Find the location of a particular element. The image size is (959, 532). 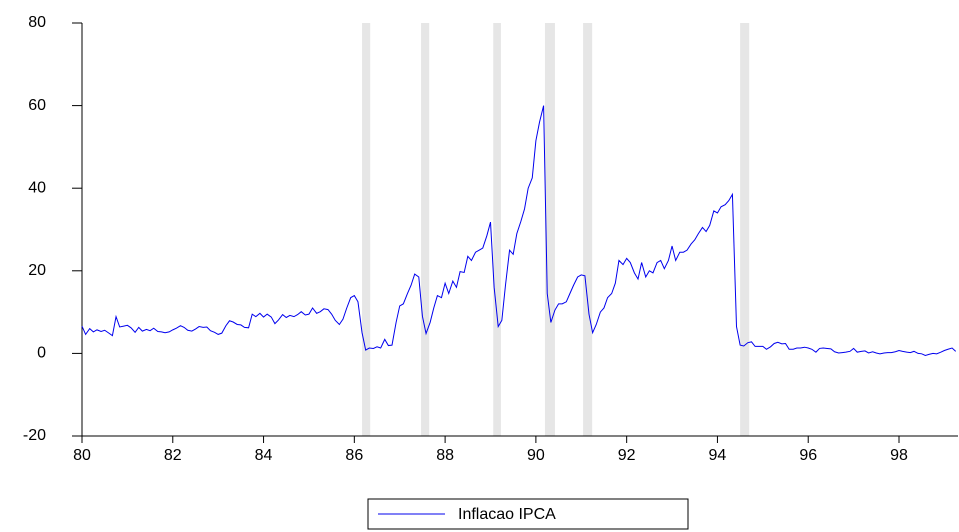

y-tick-label: 80 is located at coordinates (37, 22).